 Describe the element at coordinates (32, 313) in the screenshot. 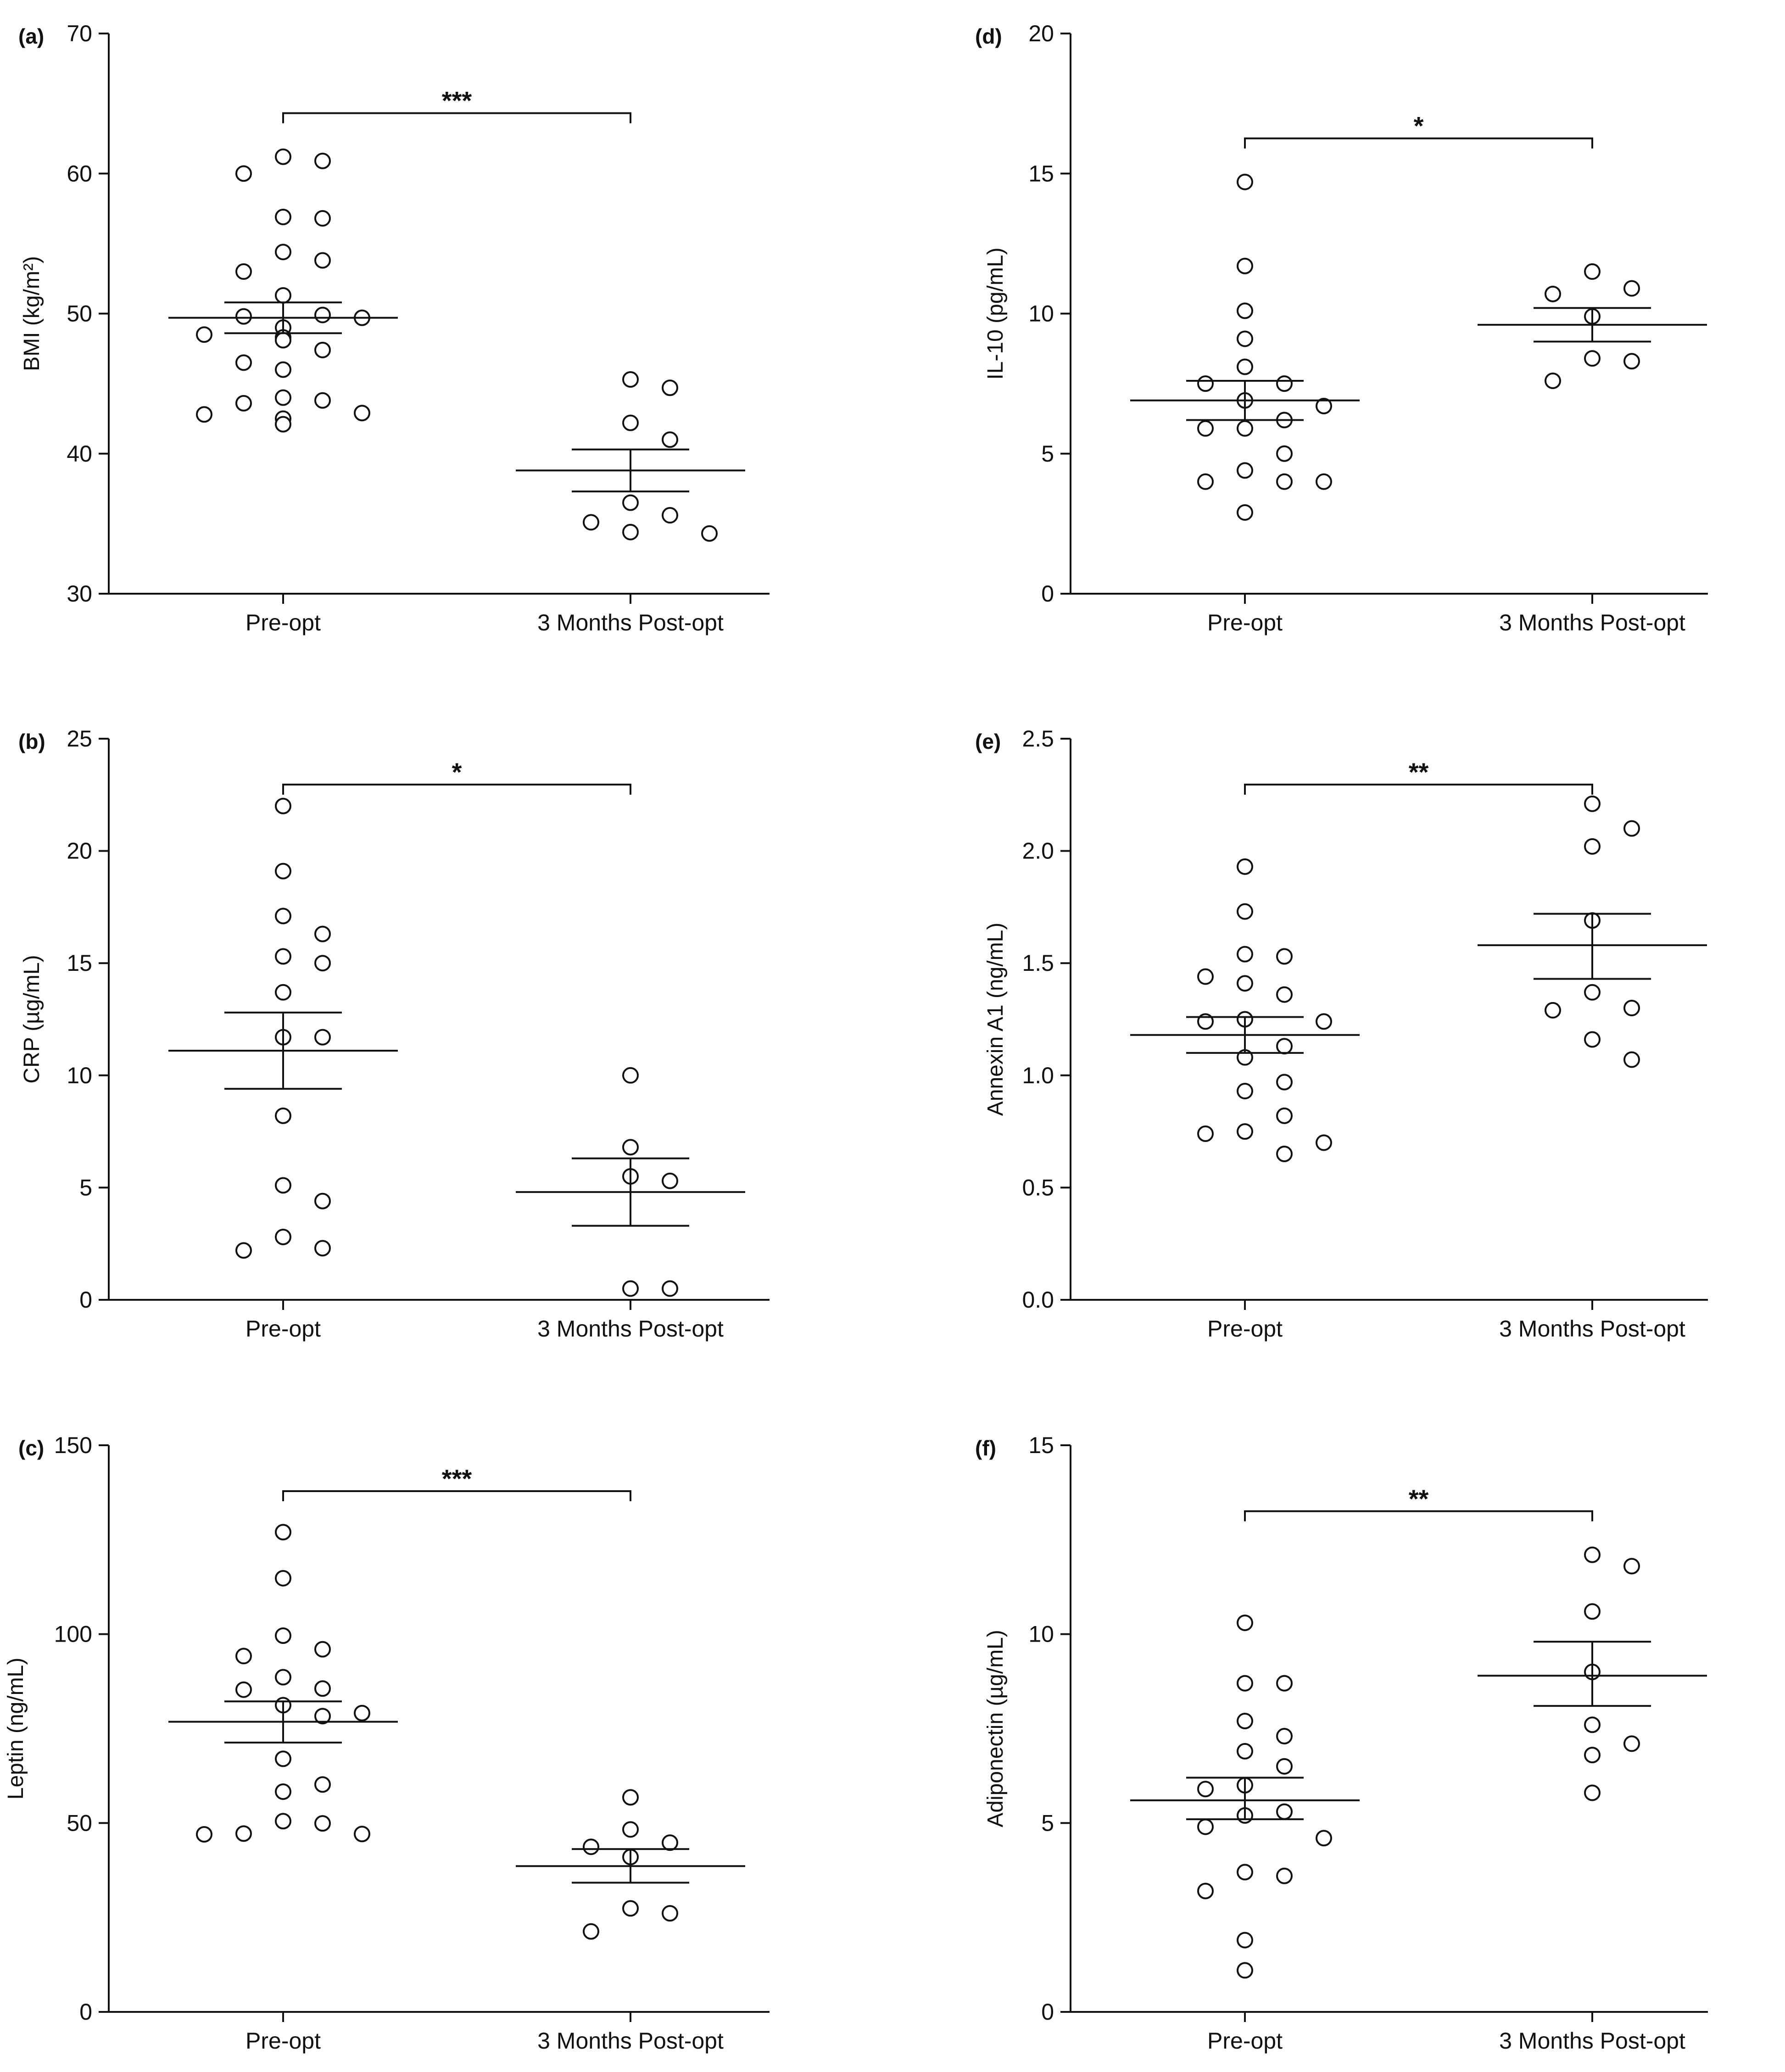

I see `panel-a-y-axis-label: BMI (kg/m²)` at that location.